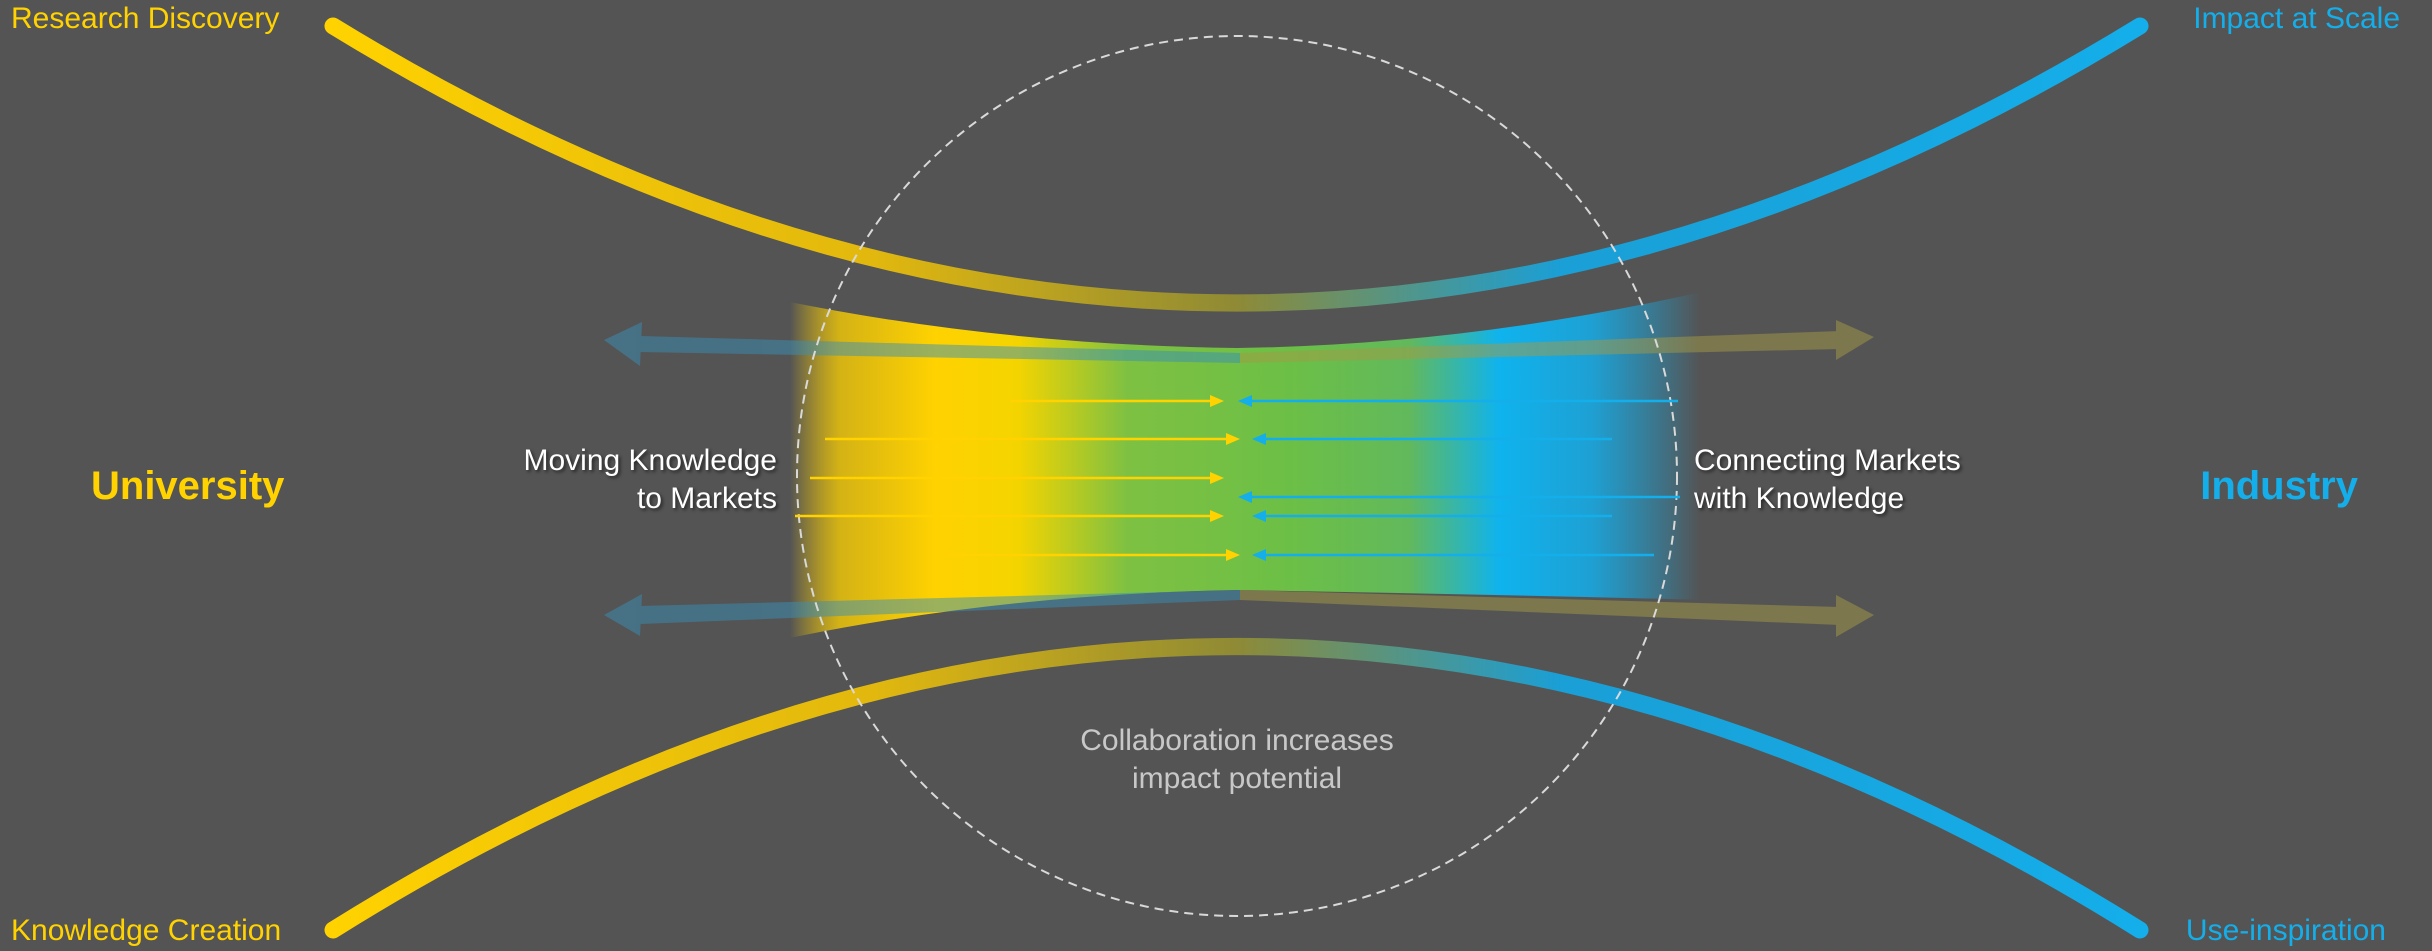  Describe the element at coordinates (1233, 555) in the screenshot. I see `yellow-arrow-5-head` at that location.